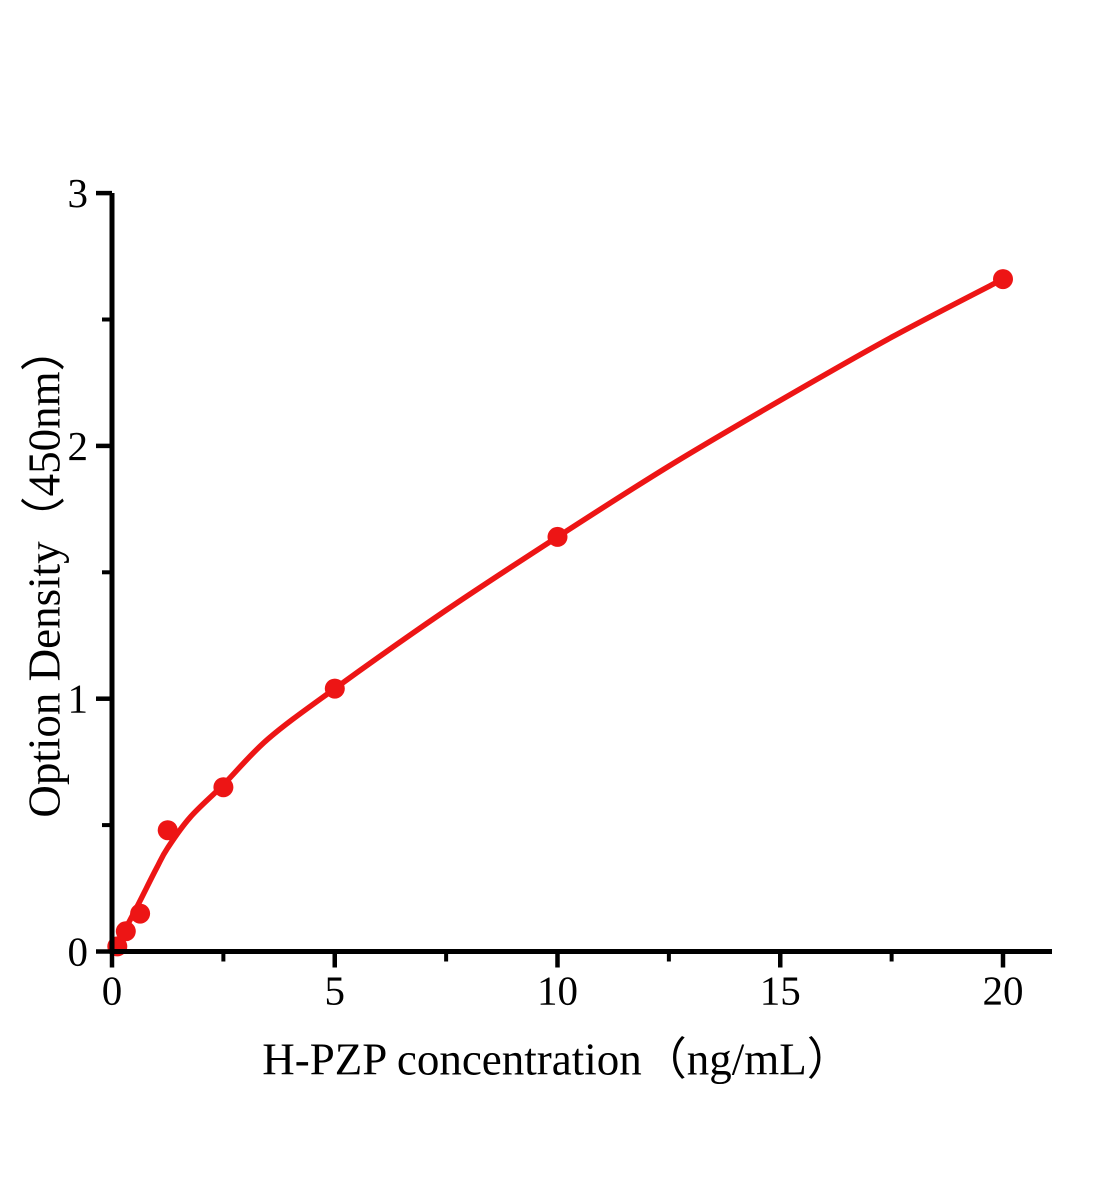  What do you see at coordinates (557, 1059) in the screenshot?
I see `x-axis-title: H-PZP concentration（ng/mL）` at bounding box center [557, 1059].